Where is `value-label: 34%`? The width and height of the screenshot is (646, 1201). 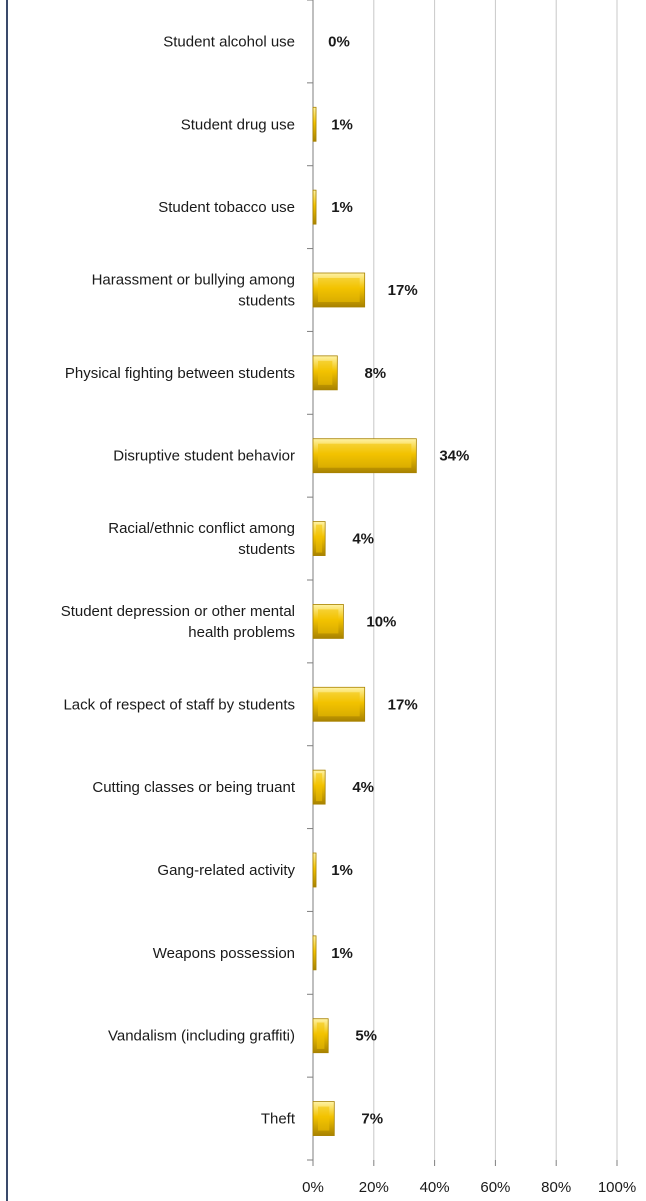
value-label: 34% is located at coordinates (454, 456).